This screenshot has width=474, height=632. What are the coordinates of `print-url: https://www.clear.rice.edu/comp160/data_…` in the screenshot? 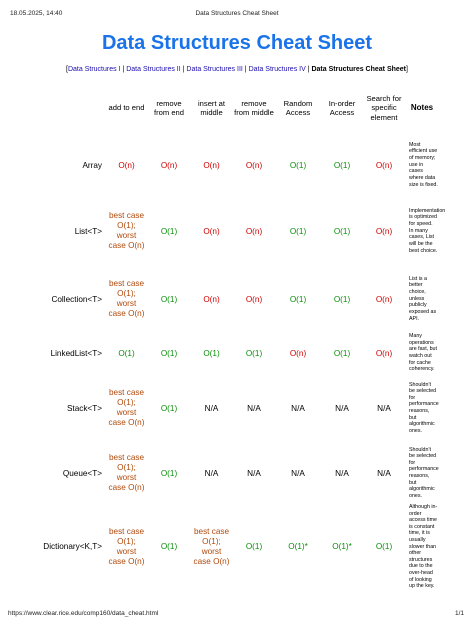 It's located at (83, 613).